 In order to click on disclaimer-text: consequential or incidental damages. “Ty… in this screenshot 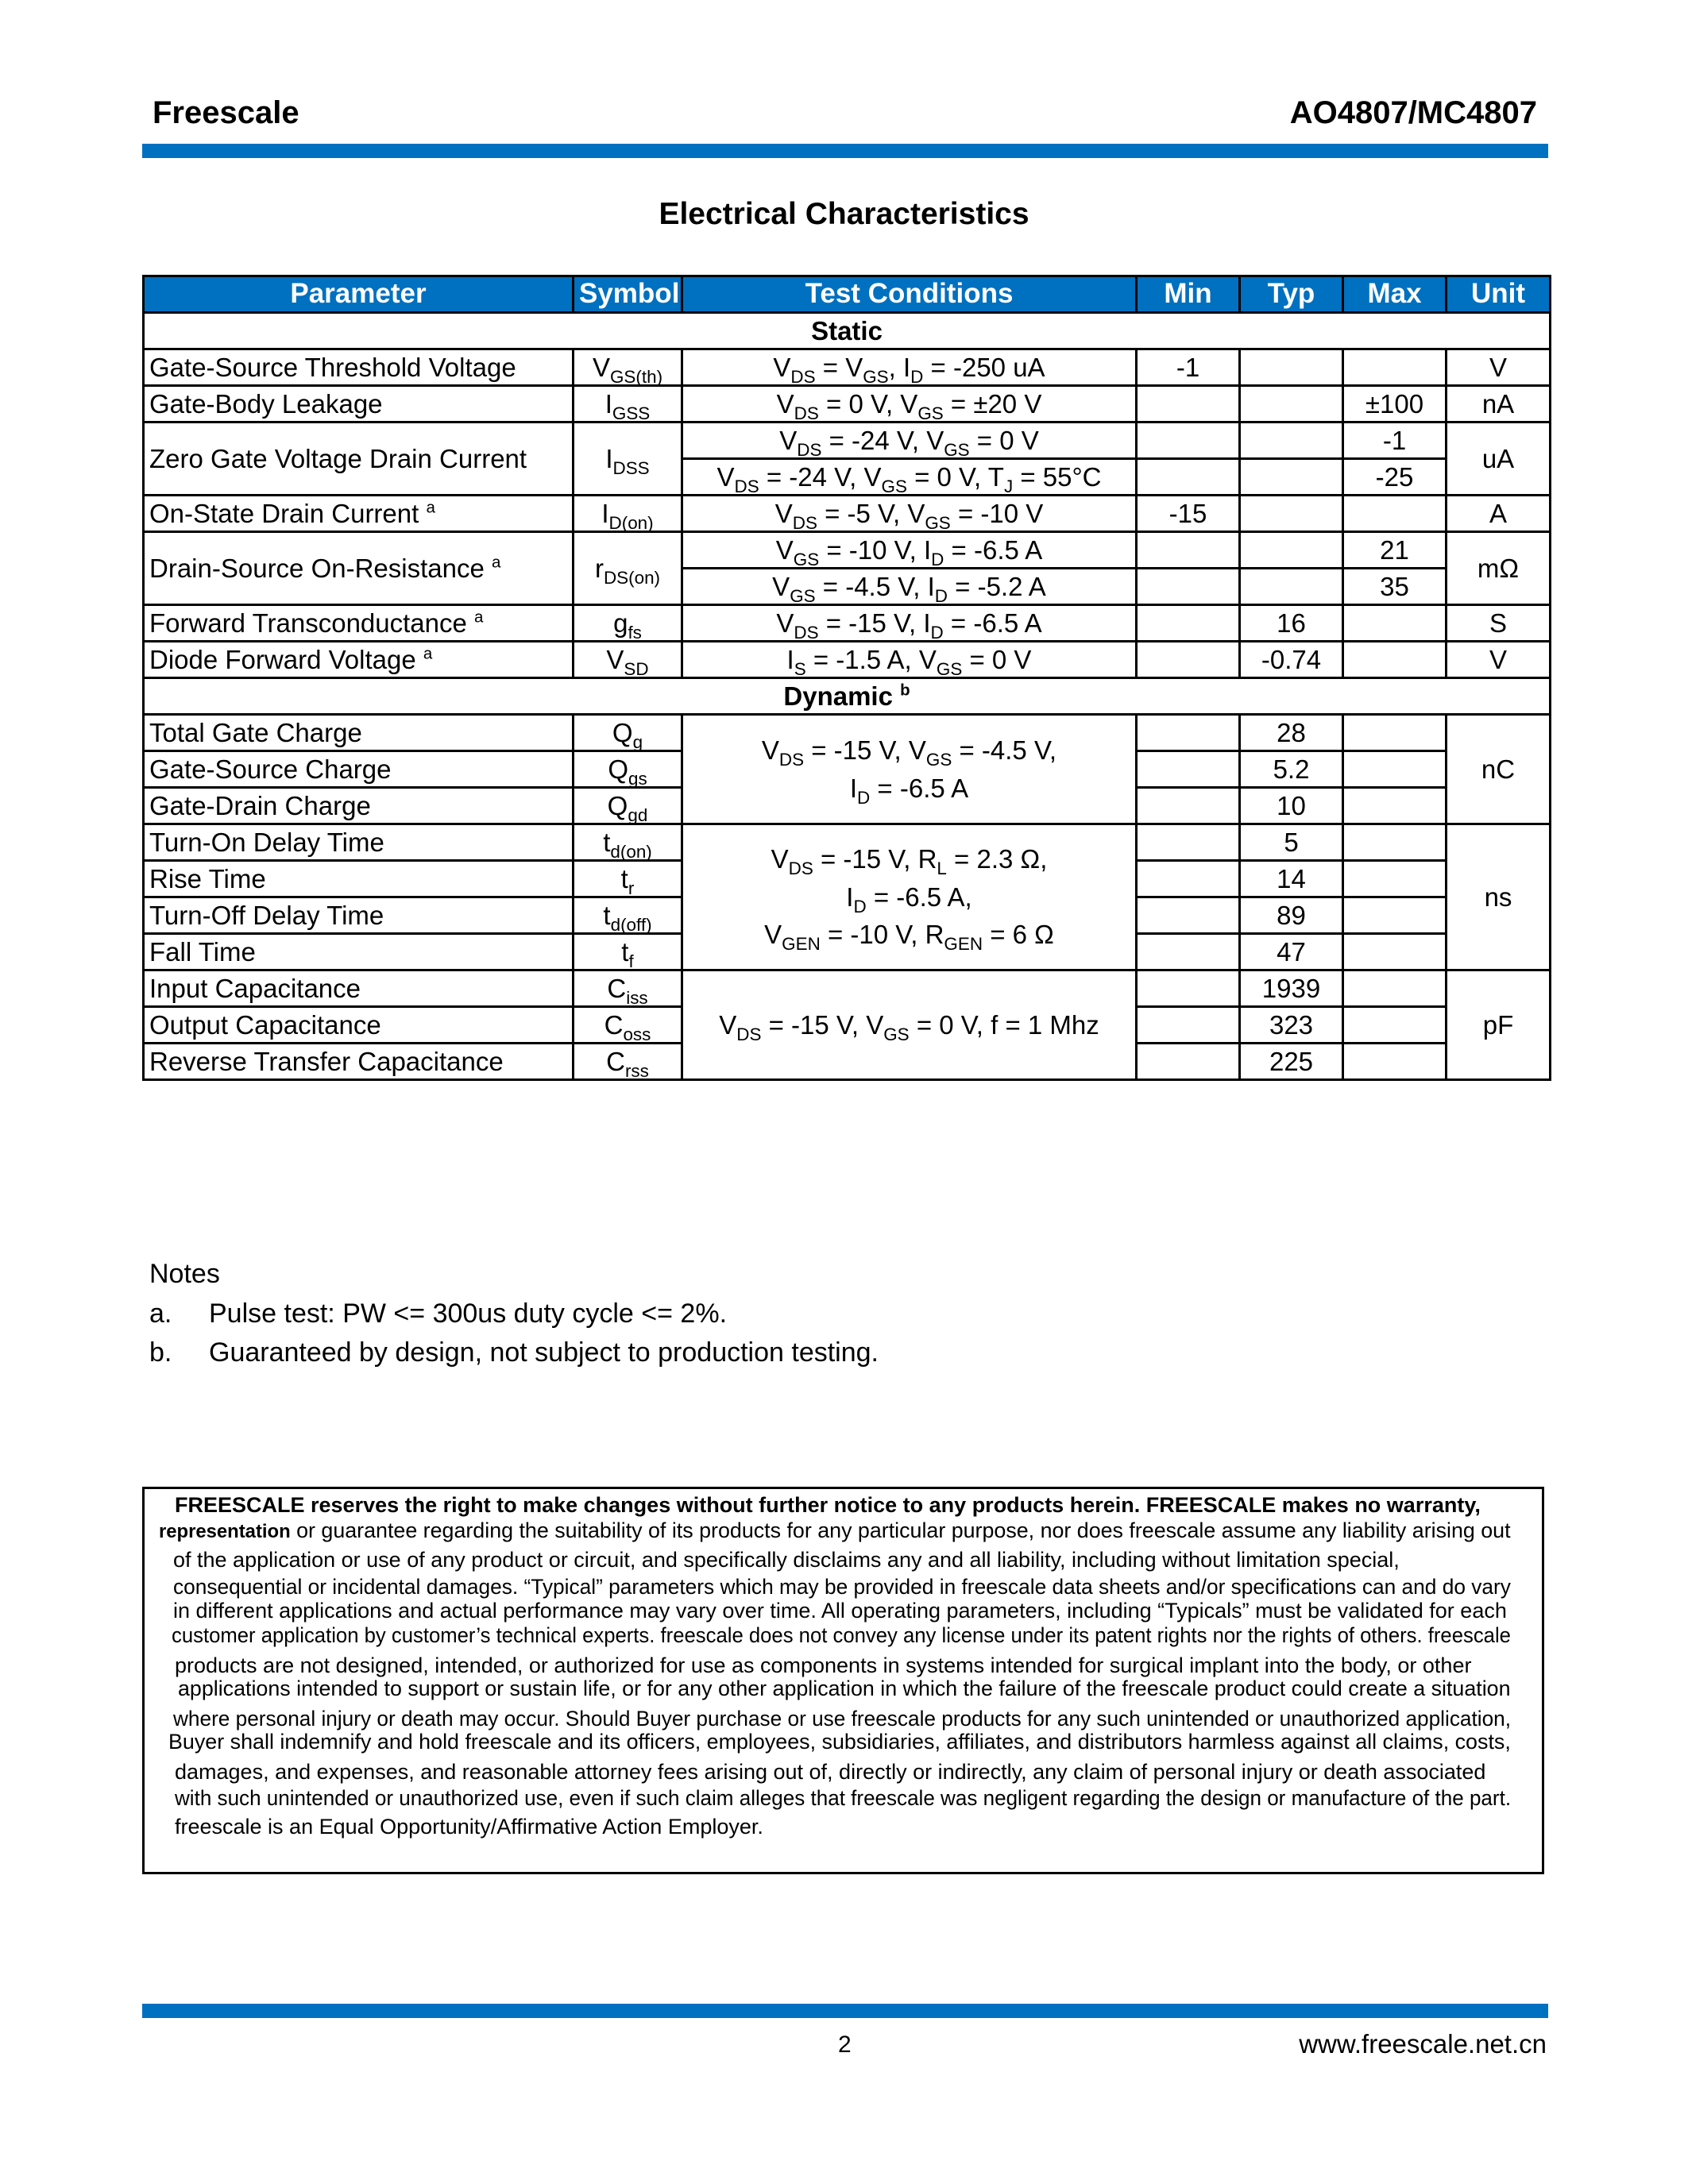, I will do `click(842, 1587)`.